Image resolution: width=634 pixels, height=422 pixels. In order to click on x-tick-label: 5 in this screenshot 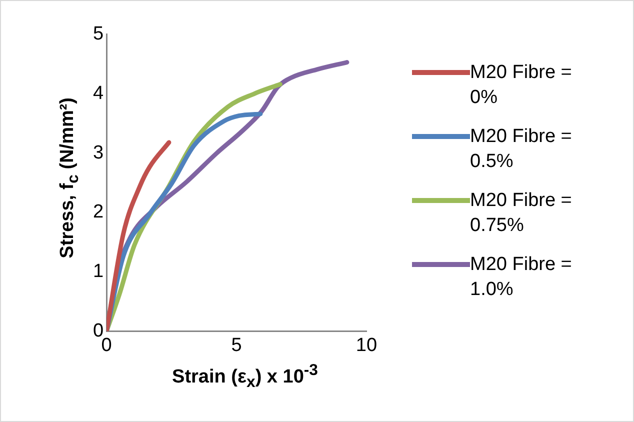, I will do `click(236, 345)`.